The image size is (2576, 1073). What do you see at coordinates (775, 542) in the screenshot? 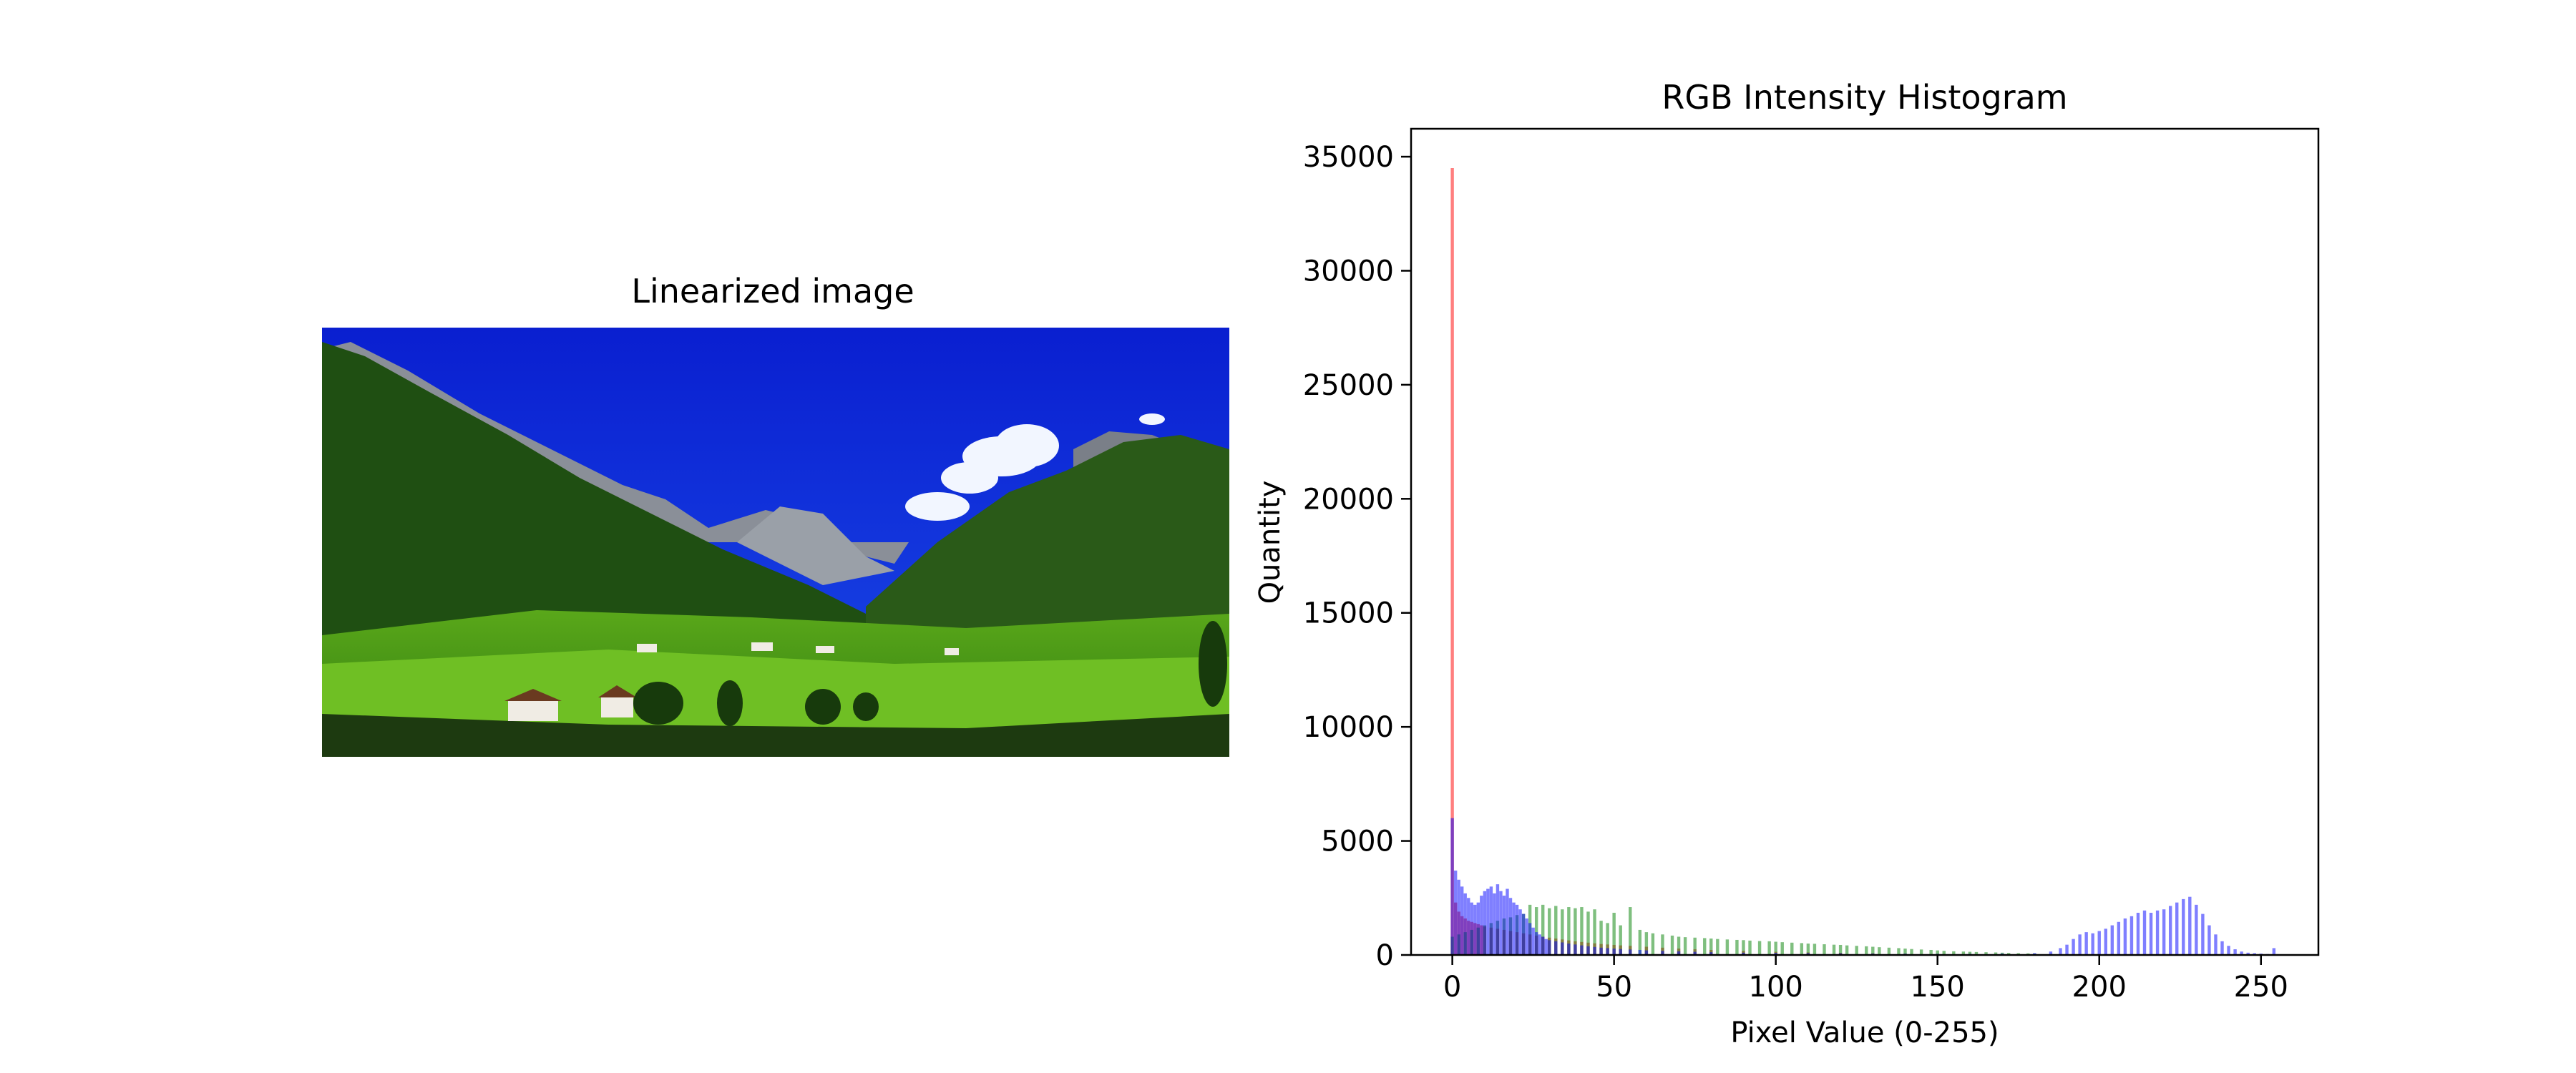
I see `landscape-photo` at bounding box center [775, 542].